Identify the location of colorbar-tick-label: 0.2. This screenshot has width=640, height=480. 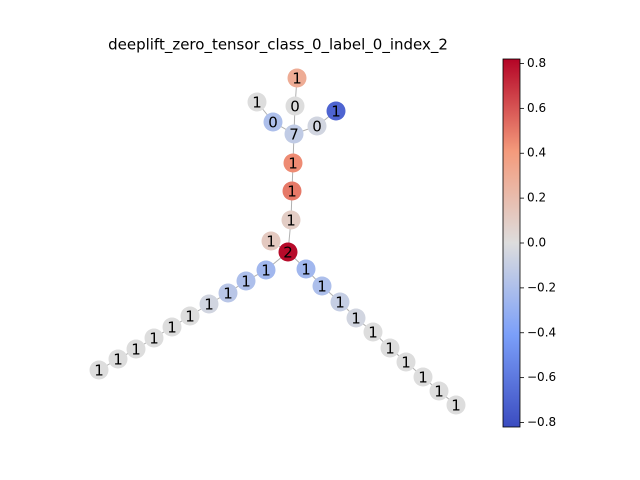
(536, 198).